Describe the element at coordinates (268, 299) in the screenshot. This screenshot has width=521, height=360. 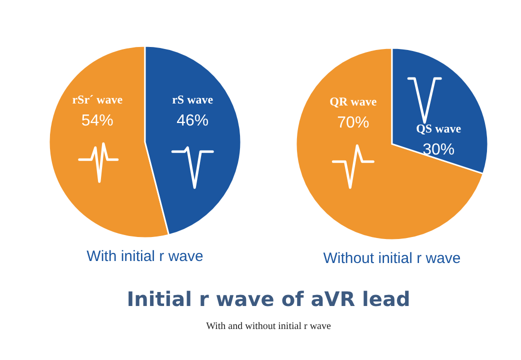
I see `text: Initial r wave of aVR lead` at that location.